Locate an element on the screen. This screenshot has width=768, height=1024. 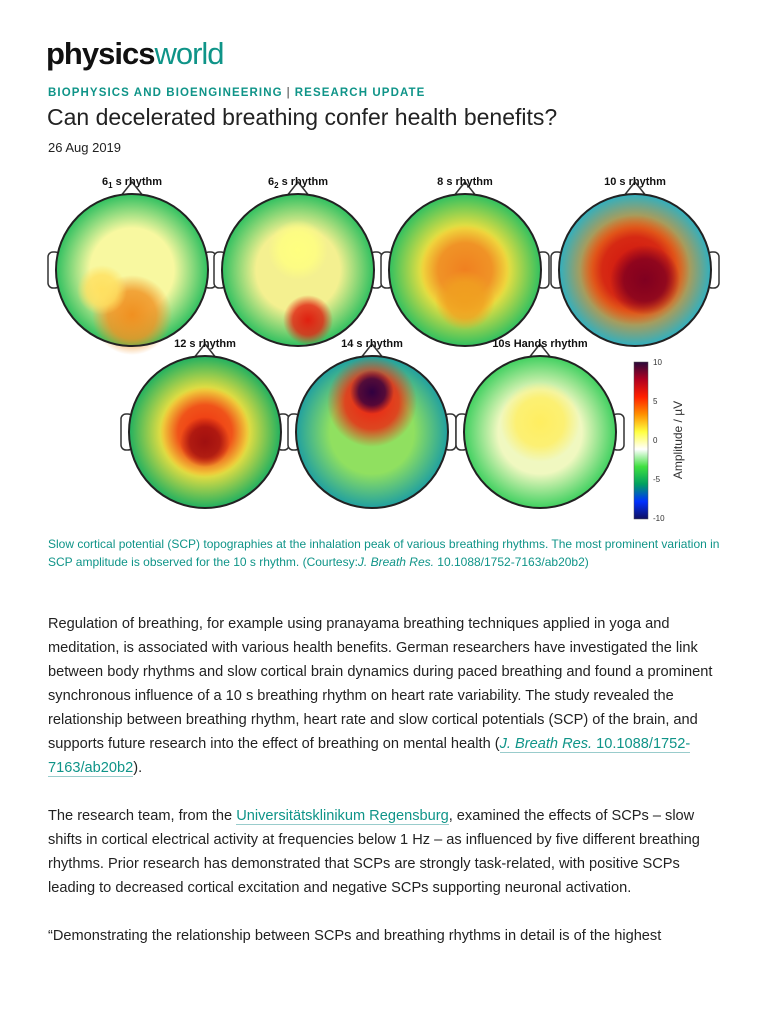
topography-map: 10s Hands rhythm is located at coordinates (540, 423).